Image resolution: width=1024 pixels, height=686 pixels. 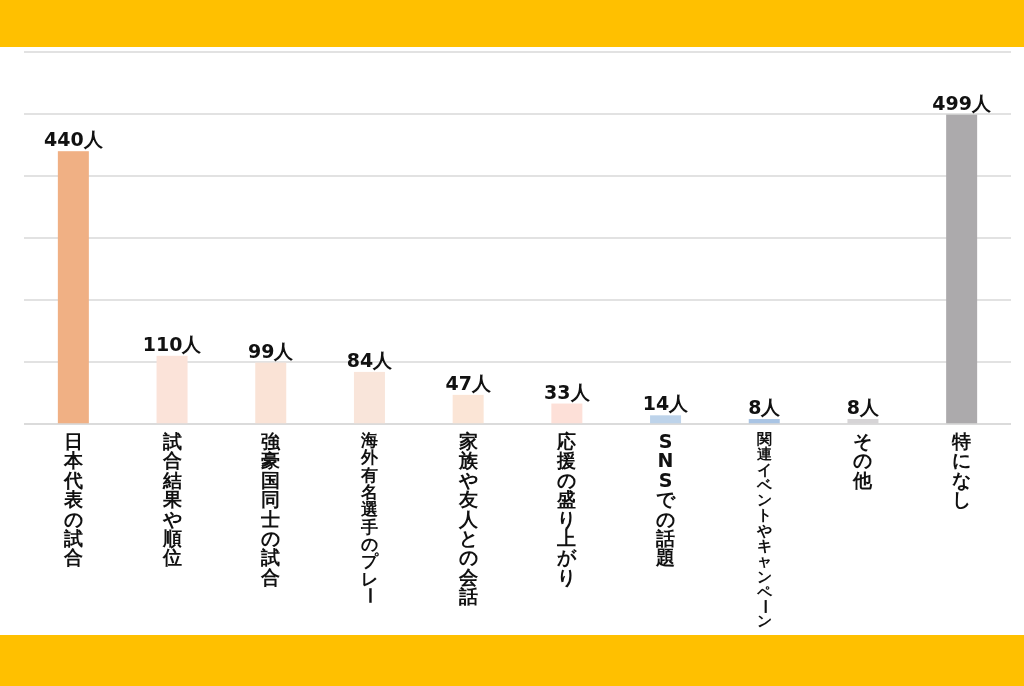 What do you see at coordinates (370, 359) in the screenshot?
I see `data-label: 84人` at bounding box center [370, 359].